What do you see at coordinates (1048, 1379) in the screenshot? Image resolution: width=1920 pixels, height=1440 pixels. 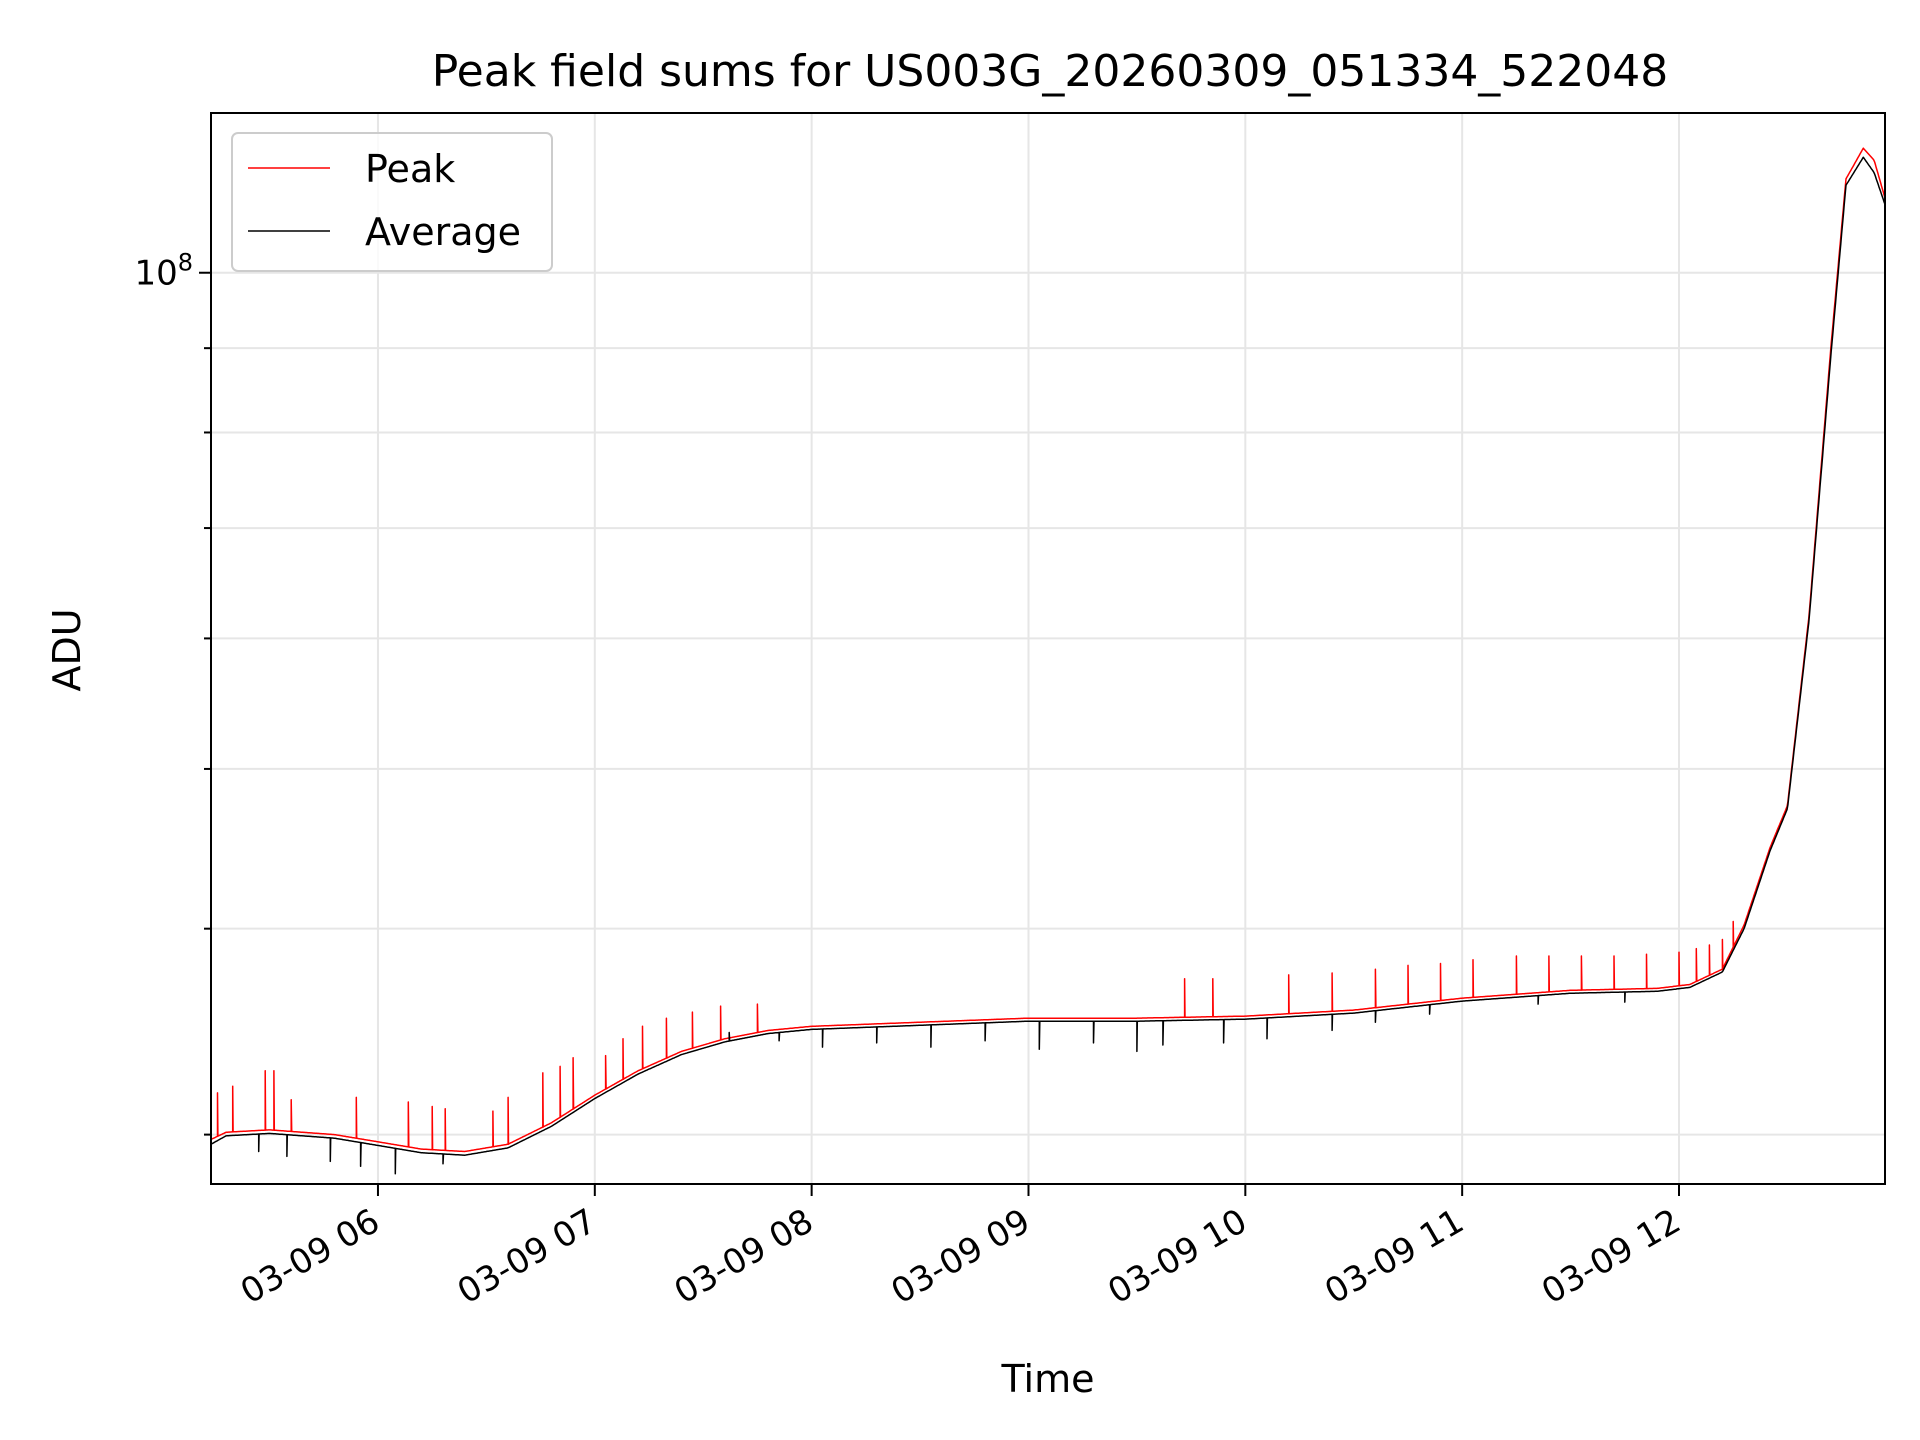 I see `x-axis-label: Time` at bounding box center [1048, 1379].